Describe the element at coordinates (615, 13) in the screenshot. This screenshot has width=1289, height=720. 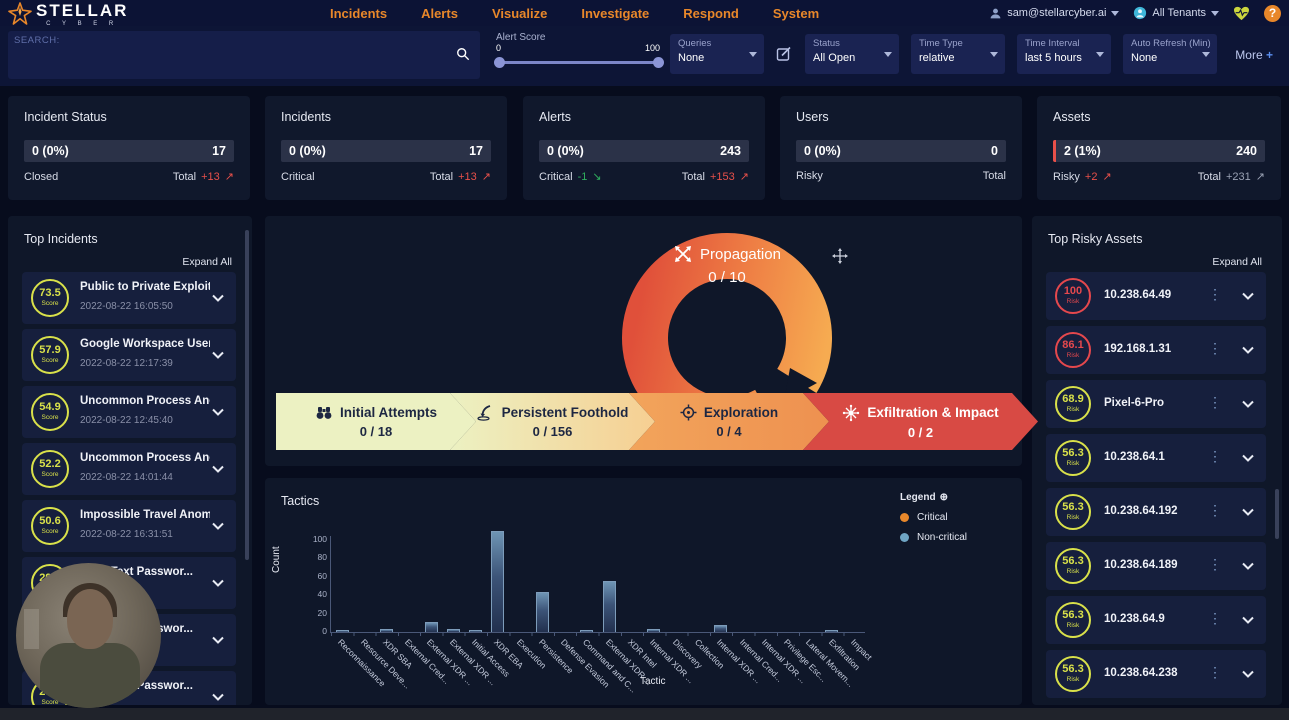
I see `nav-investigate: Investigate` at that location.